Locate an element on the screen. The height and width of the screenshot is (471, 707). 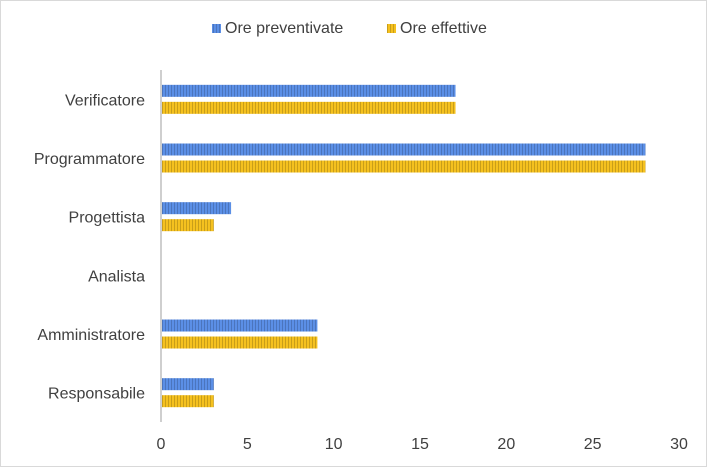
category-label: Programmatore is located at coordinates (89, 159).